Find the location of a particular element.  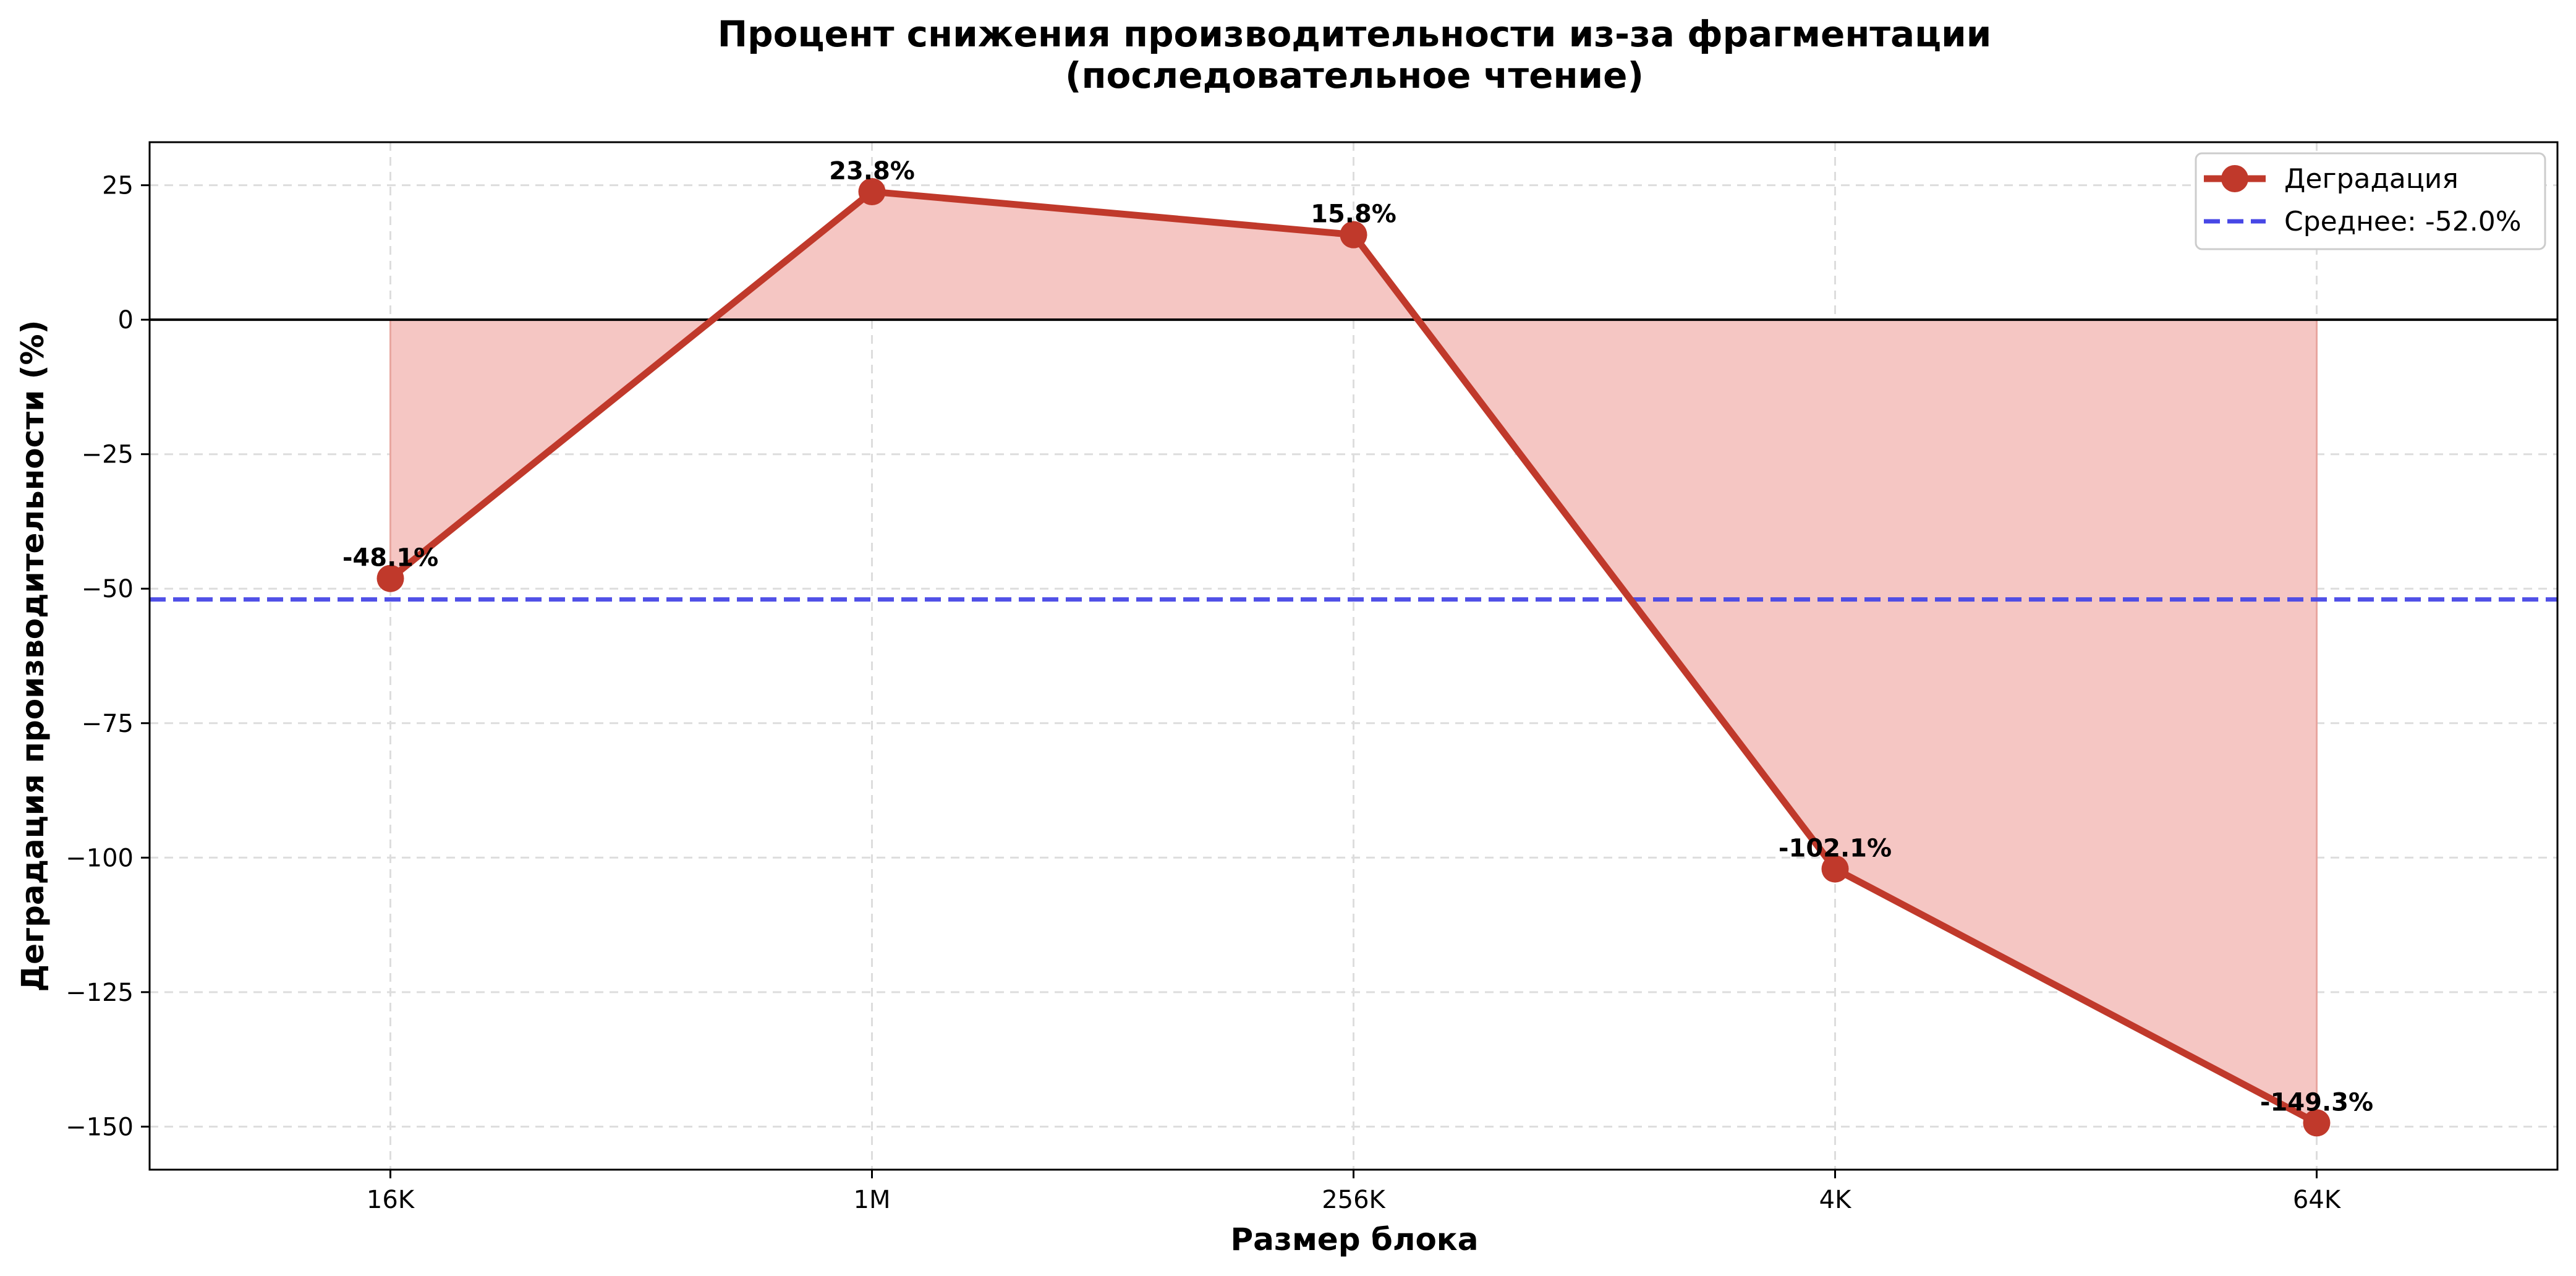

data-point-256K is located at coordinates (1353, 235).